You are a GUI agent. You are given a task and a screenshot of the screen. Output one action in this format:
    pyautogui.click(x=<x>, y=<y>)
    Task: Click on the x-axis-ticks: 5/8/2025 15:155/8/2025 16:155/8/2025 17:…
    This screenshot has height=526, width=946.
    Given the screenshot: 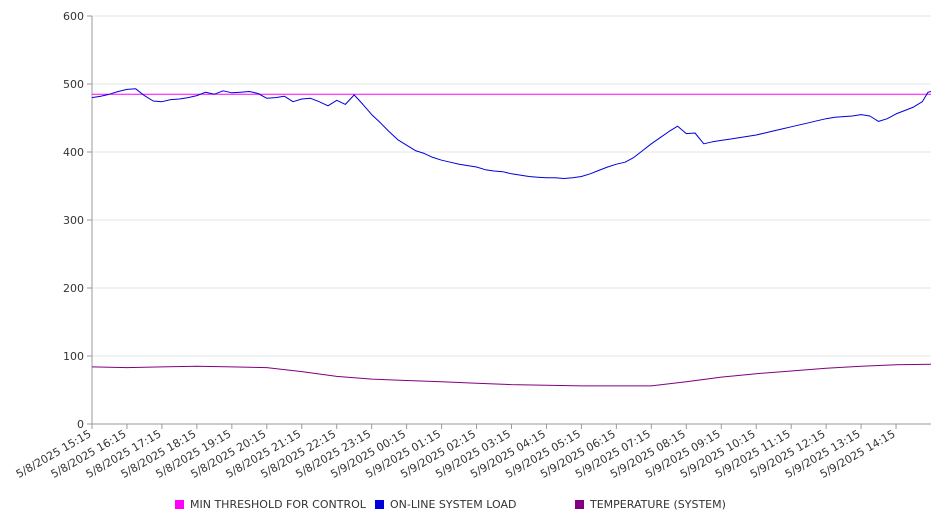 What is the action you would take?
    pyautogui.click(x=456, y=452)
    